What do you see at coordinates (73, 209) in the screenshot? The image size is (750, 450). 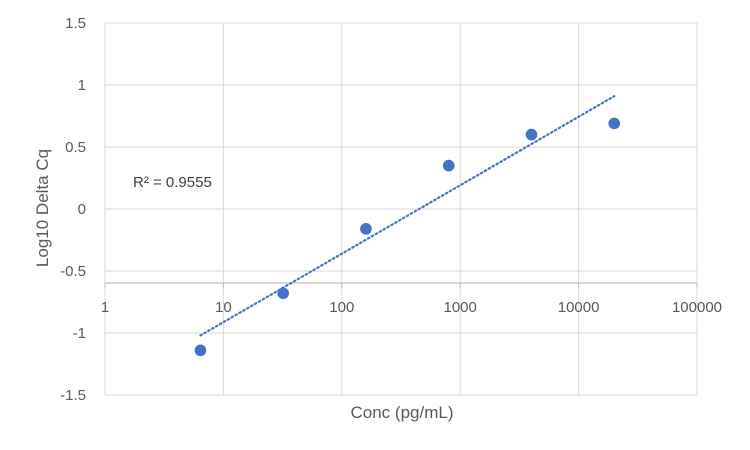 I see `y-tick-labels: 1.5 1 0.5 0 -0.5 -1 -1.5` at bounding box center [73, 209].